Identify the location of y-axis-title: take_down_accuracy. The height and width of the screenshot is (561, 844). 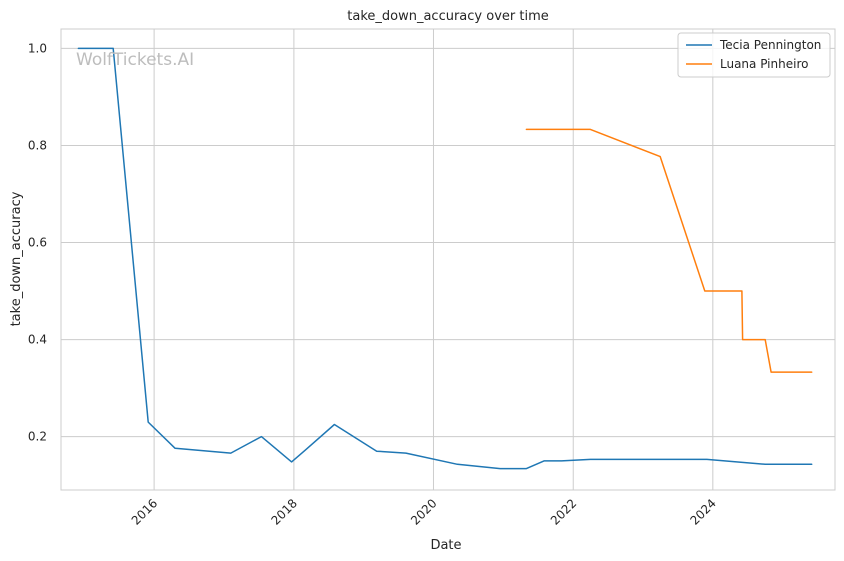
(16, 258).